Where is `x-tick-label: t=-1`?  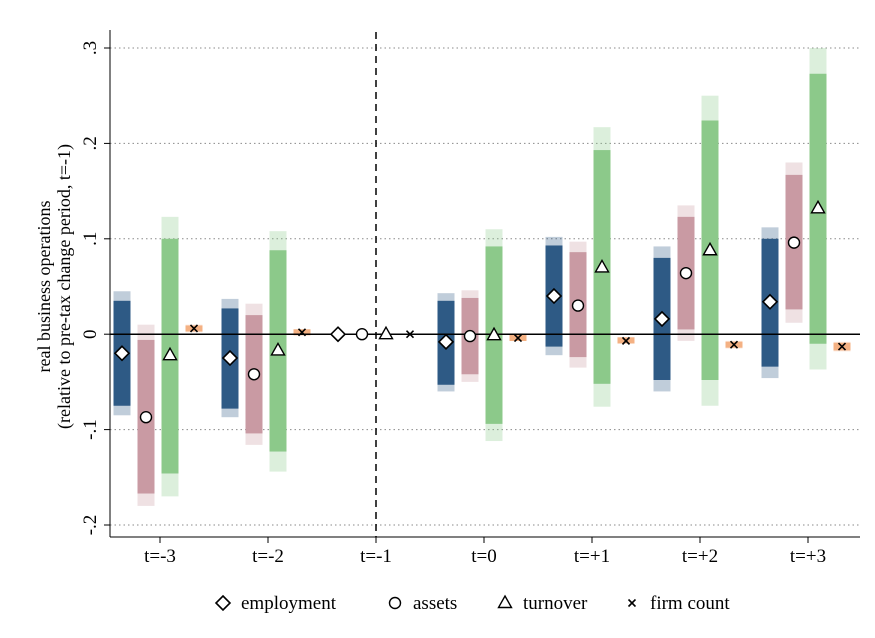 x-tick-label: t=-1 is located at coordinates (376, 556).